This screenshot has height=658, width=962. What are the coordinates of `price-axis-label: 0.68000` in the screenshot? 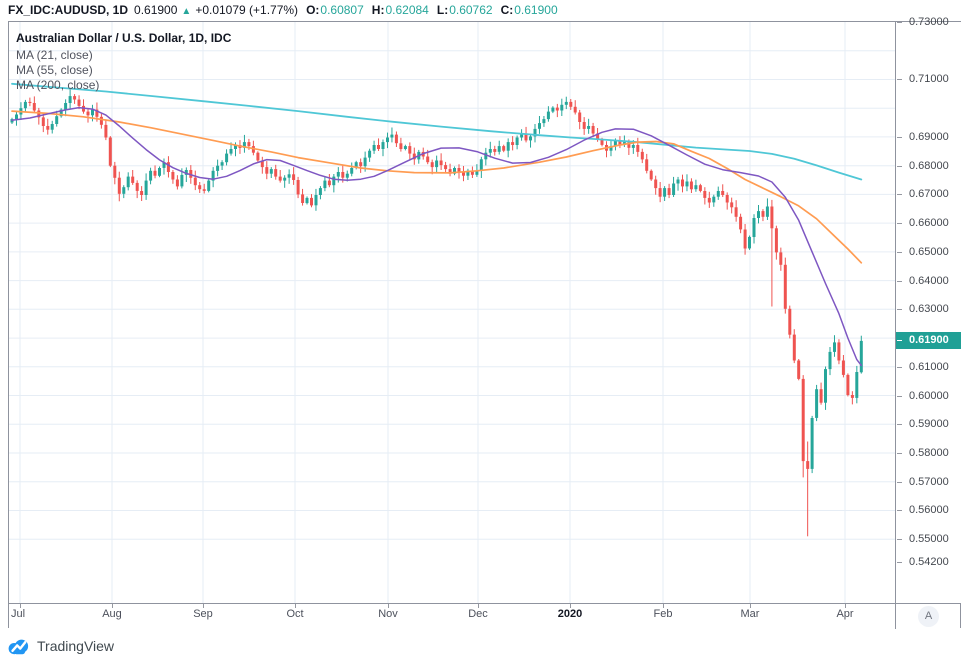 It's located at (928, 166).